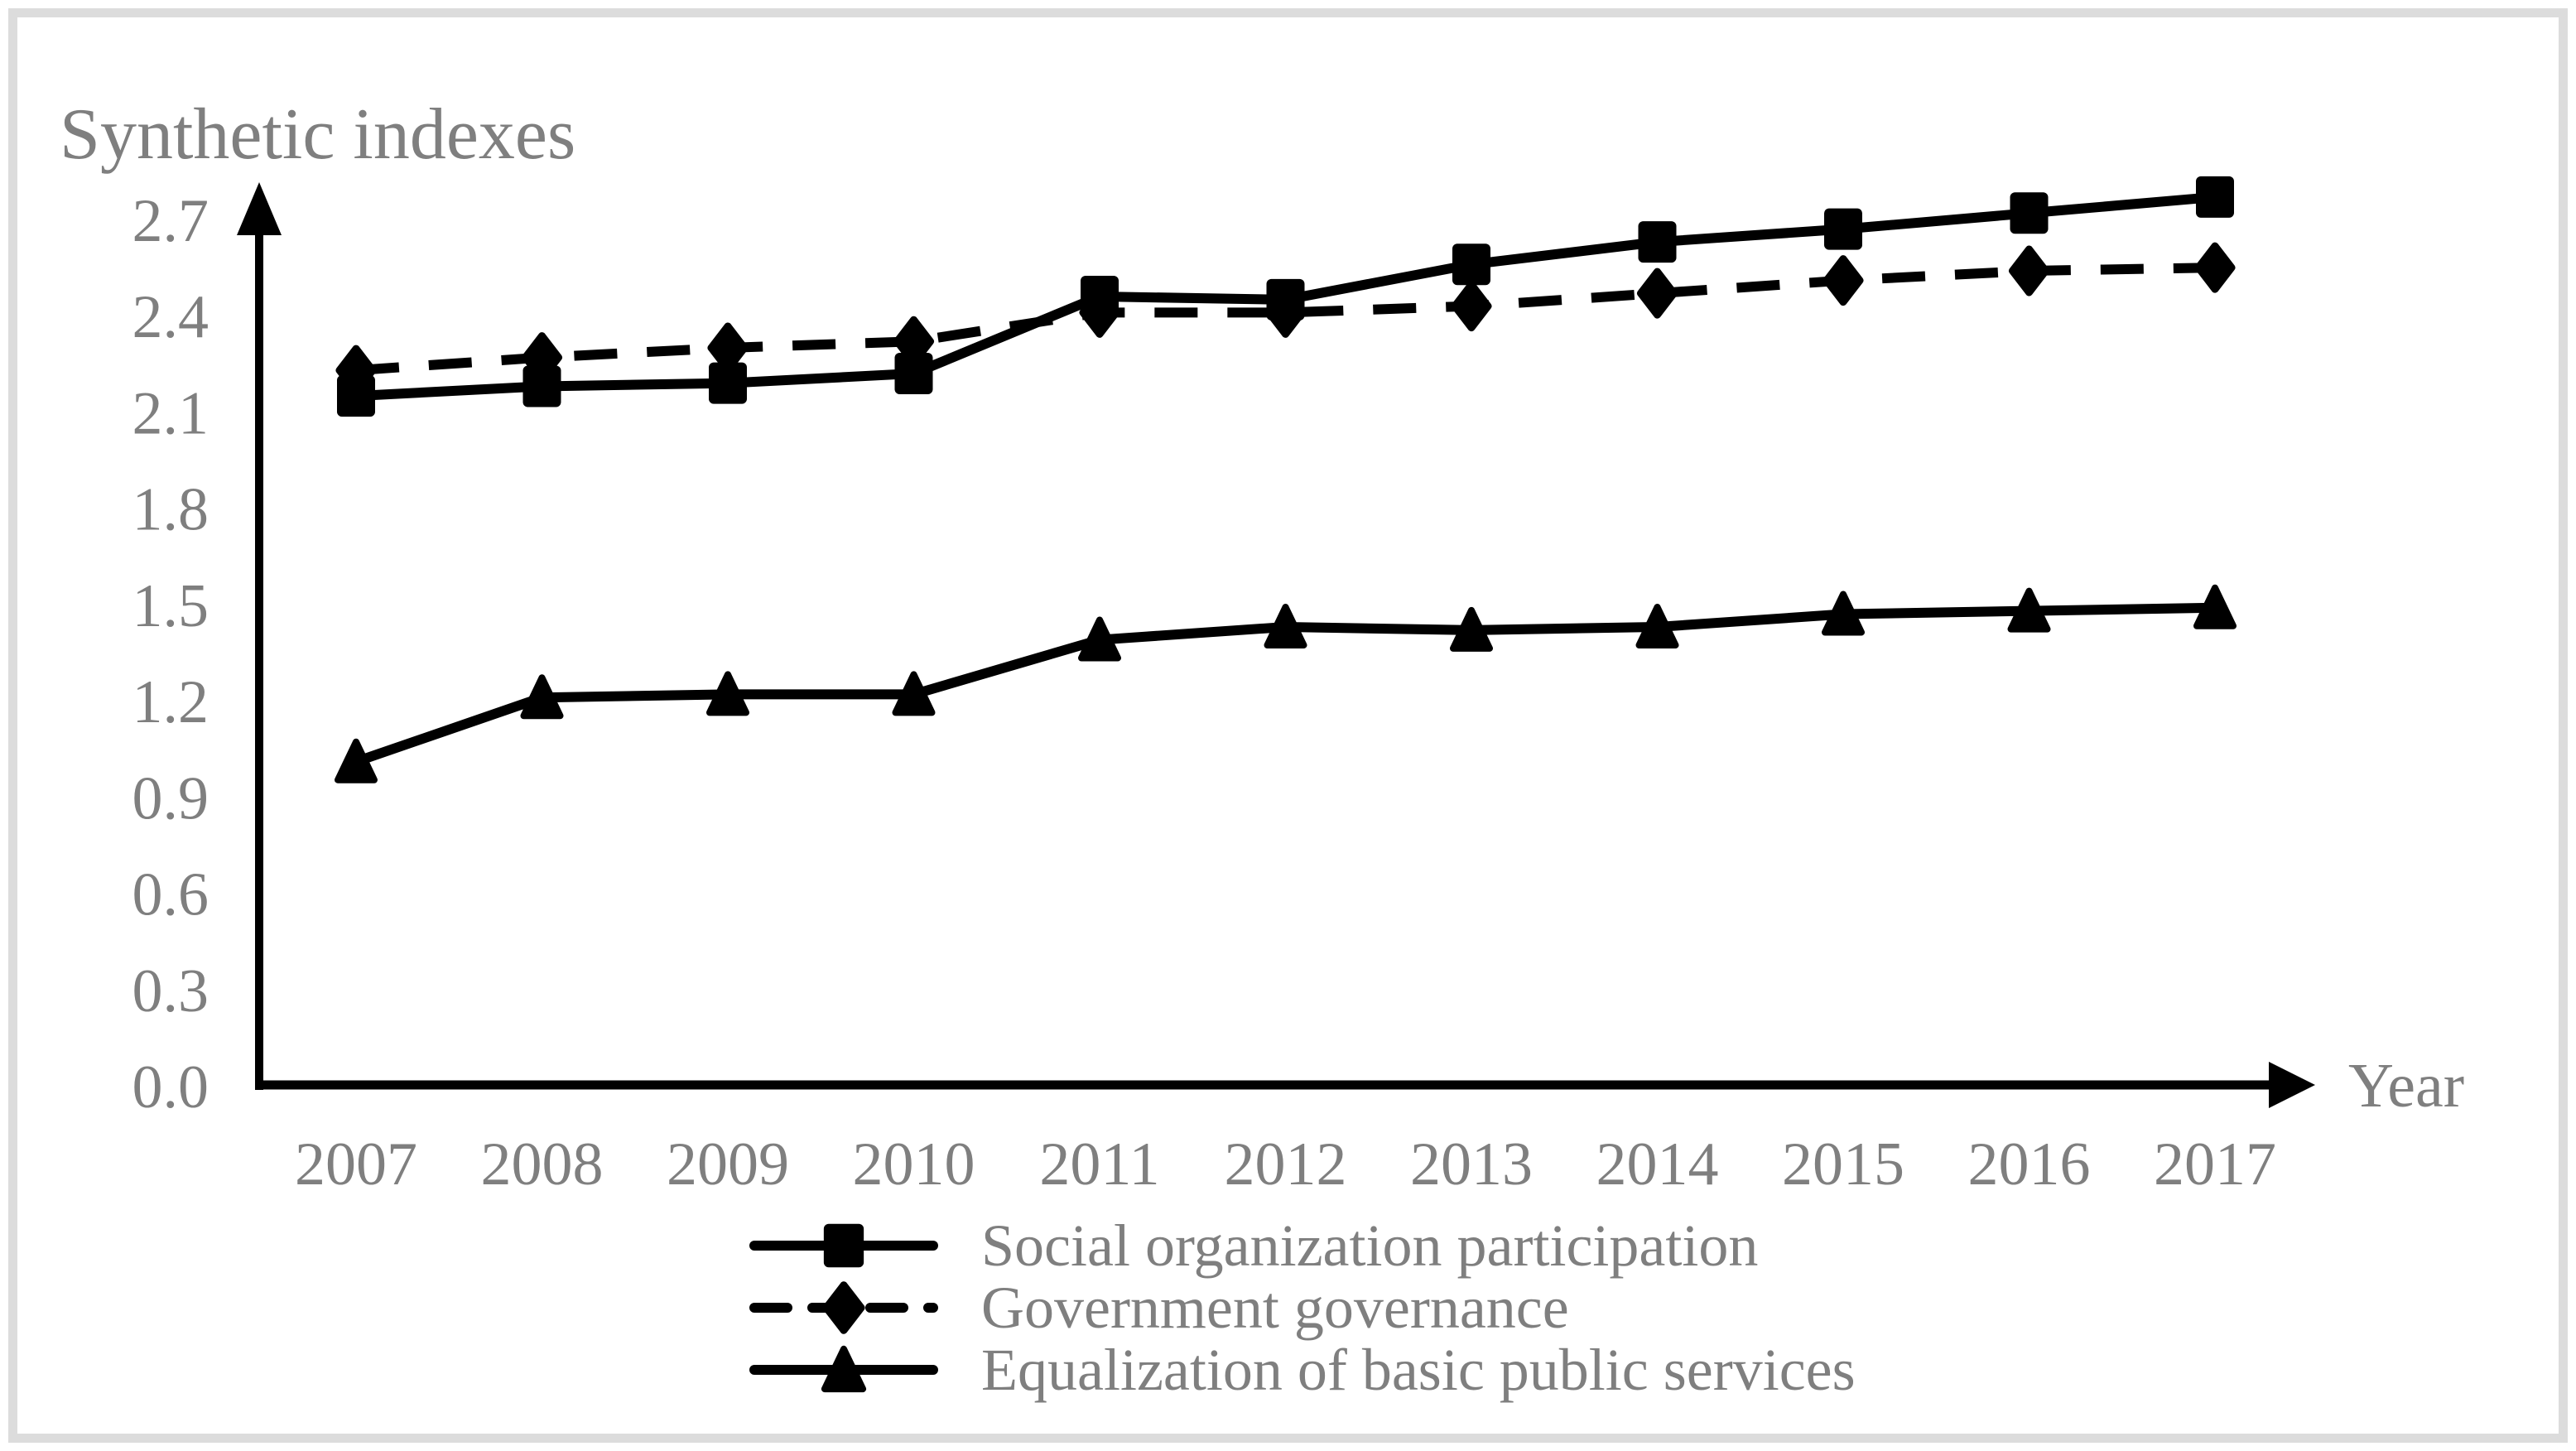 The image size is (2576, 1451). What do you see at coordinates (1099, 1164) in the screenshot?
I see `x-tick-label: 2011` at bounding box center [1099, 1164].